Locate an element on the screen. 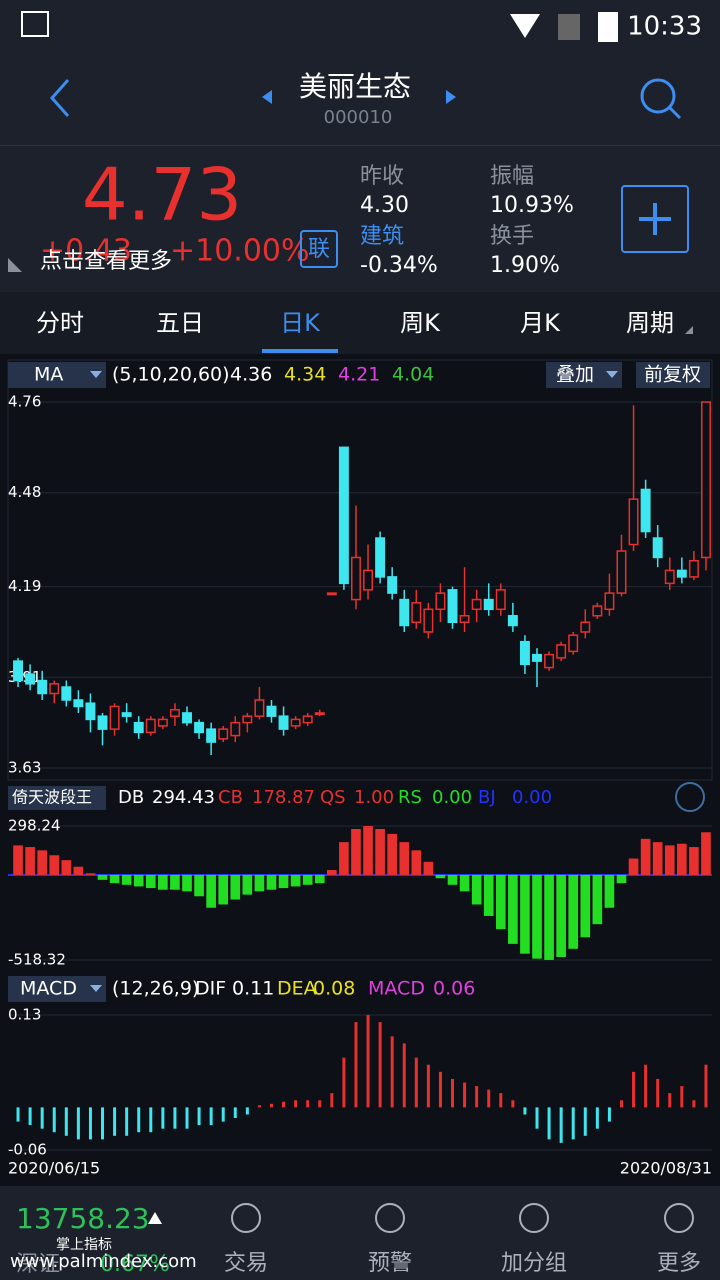  macd-params: (12,26,9) is located at coordinates (155, 989).